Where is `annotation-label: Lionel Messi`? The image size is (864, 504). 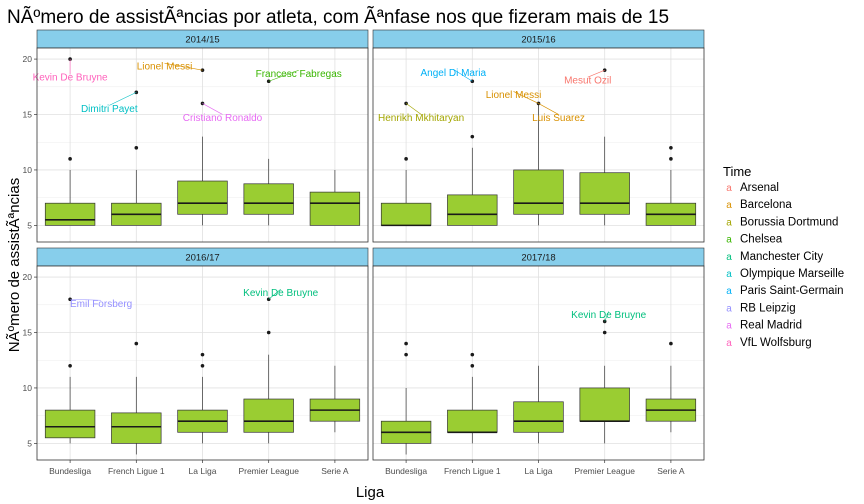 annotation-label: Lionel Messi is located at coordinates (165, 67).